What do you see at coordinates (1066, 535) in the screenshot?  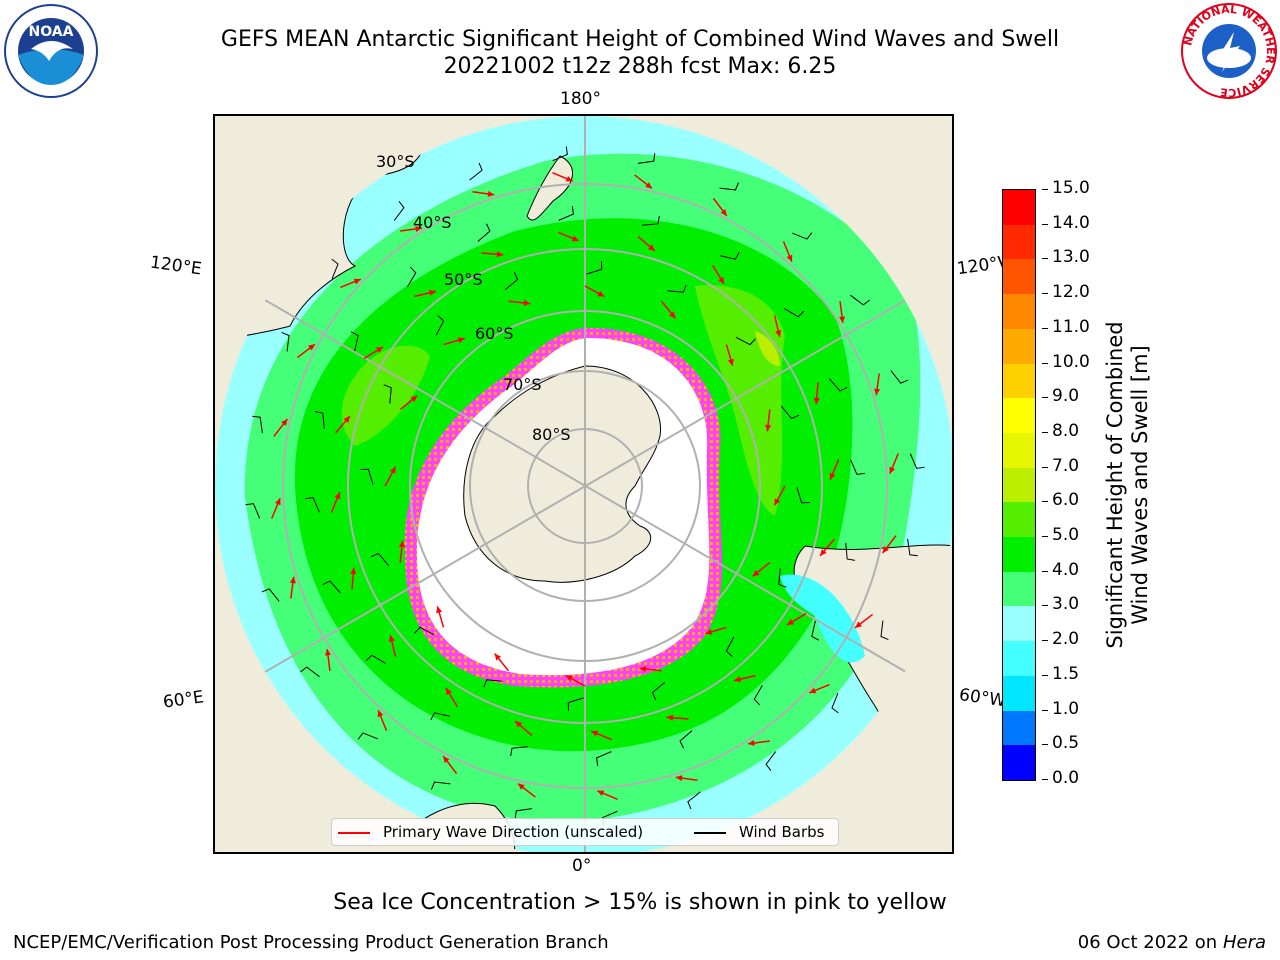 I see `colorbar-tick-label: 5.0` at bounding box center [1066, 535].